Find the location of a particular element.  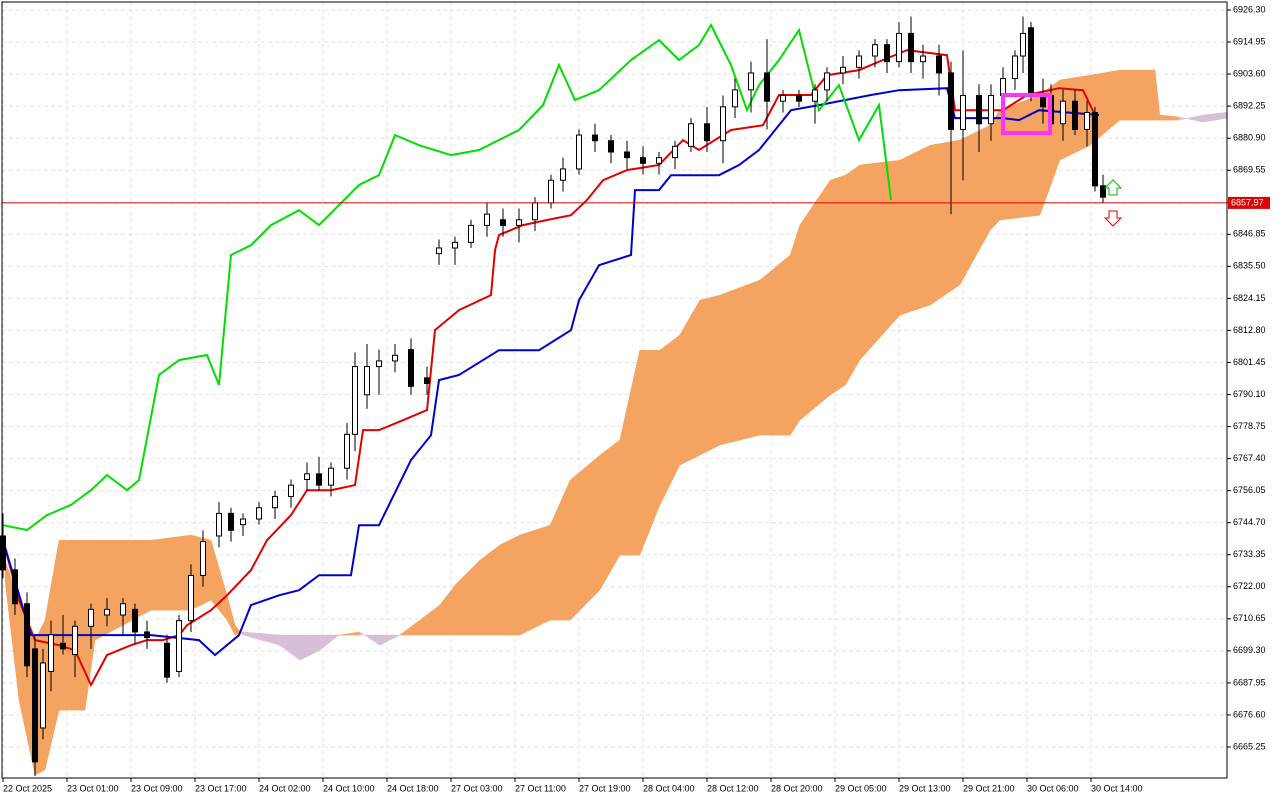

y-tick-label: 6790.10 is located at coordinates (1249, 394).